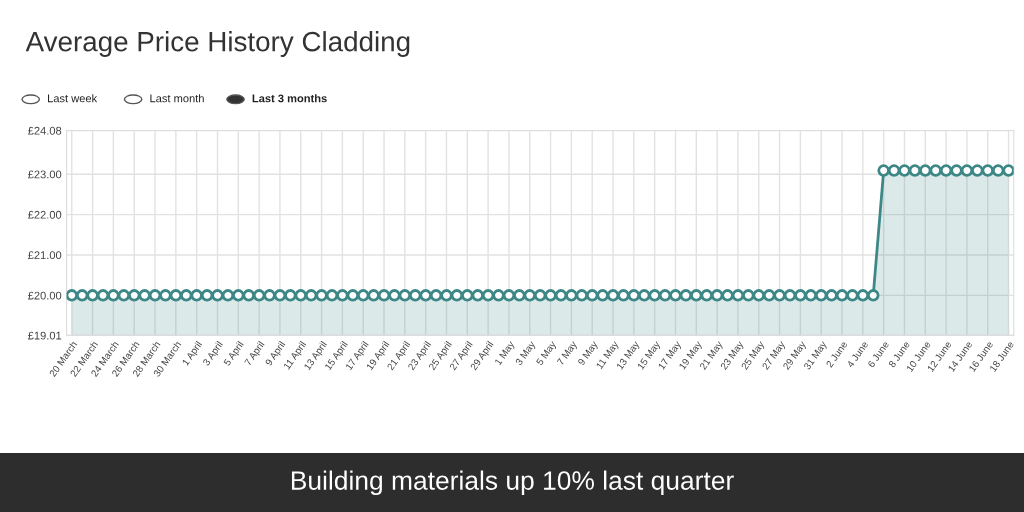 Image resolution: width=1024 pixels, height=512 pixels. What do you see at coordinates (45, 295) in the screenshot?
I see `y-tick-label: £20.00` at bounding box center [45, 295].